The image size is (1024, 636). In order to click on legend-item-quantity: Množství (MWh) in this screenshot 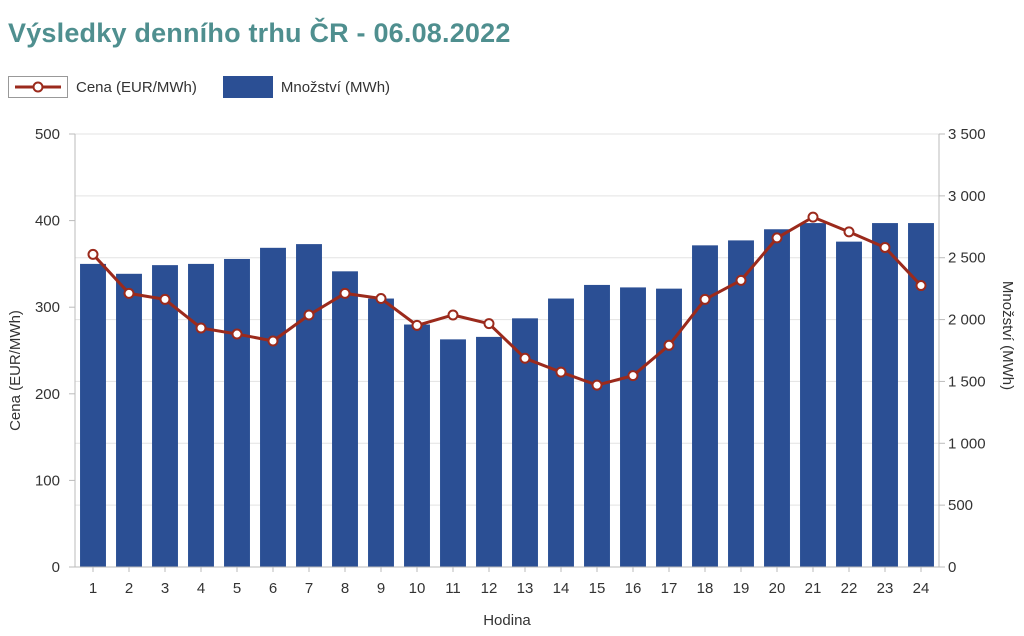, I will do `click(306, 87)`.